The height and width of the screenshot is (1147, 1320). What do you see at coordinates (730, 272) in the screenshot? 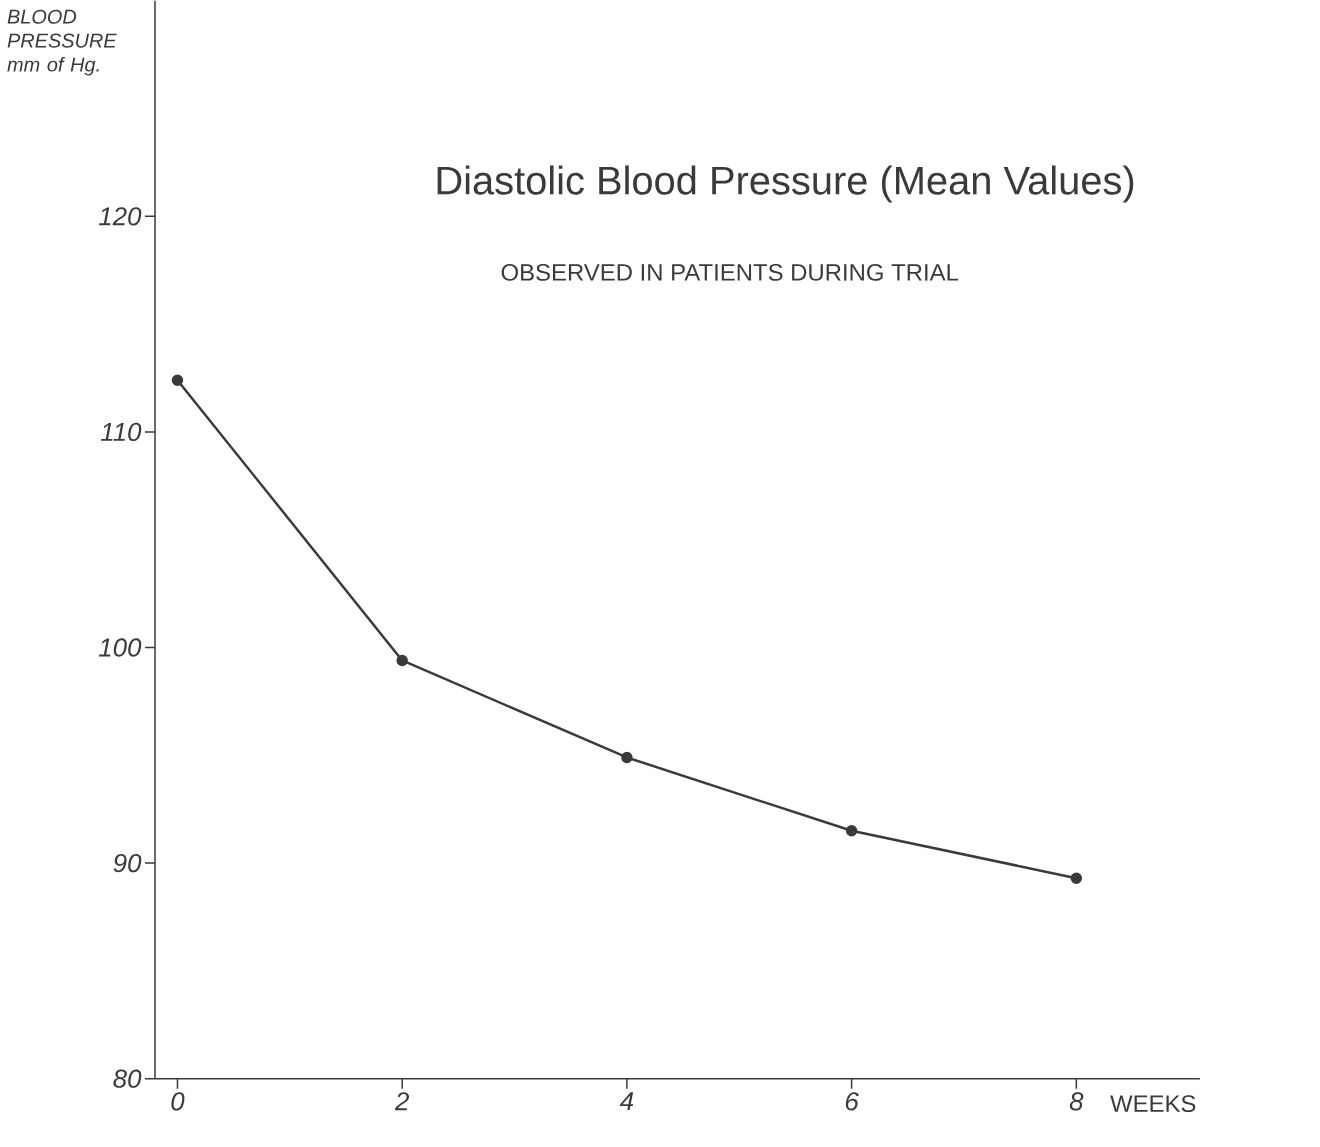
I see `text: OBSERVED IN PATIENTS DURING TRIAL` at bounding box center [730, 272].